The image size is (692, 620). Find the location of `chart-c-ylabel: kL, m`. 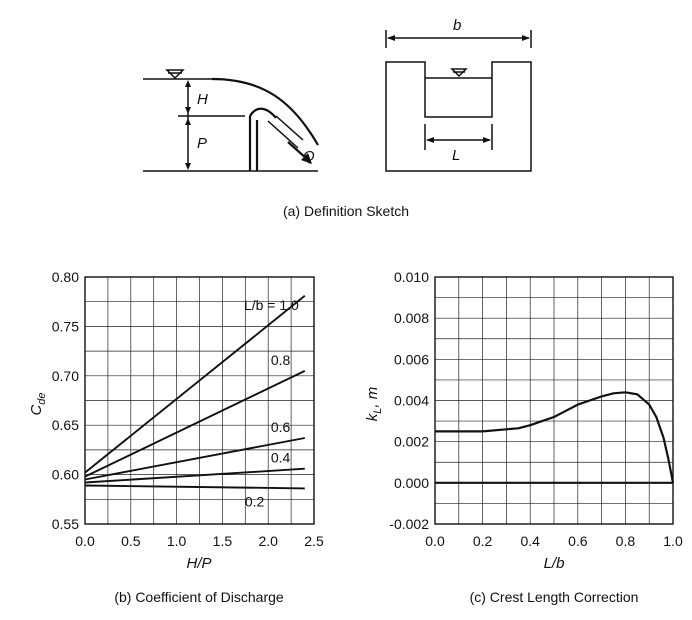

chart-c-ylabel: kL, m is located at coordinates (374, 404).